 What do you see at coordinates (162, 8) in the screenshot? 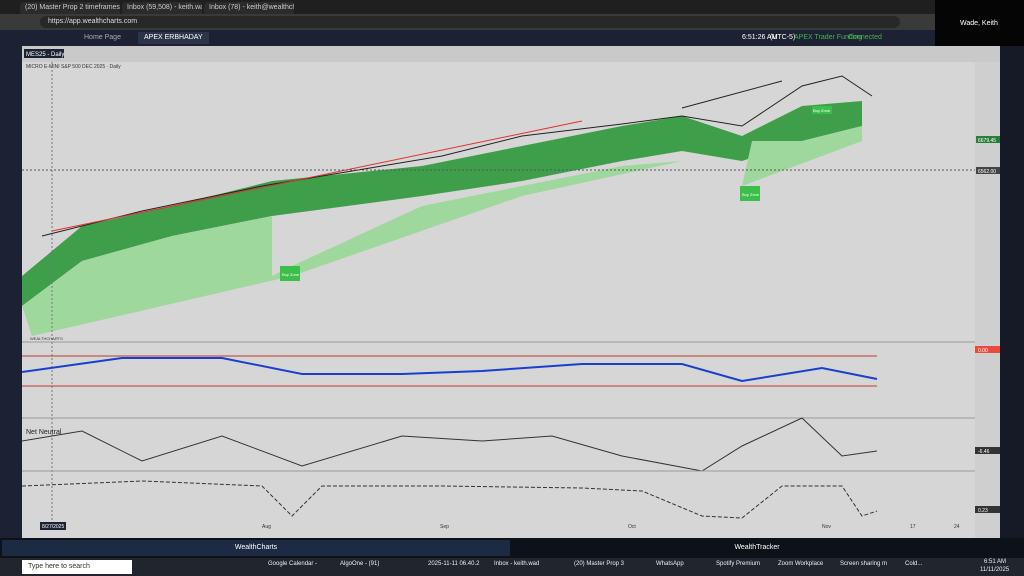
I see `tab: Inbox (59,508) - keith.wade.dbs` at bounding box center [162, 8].